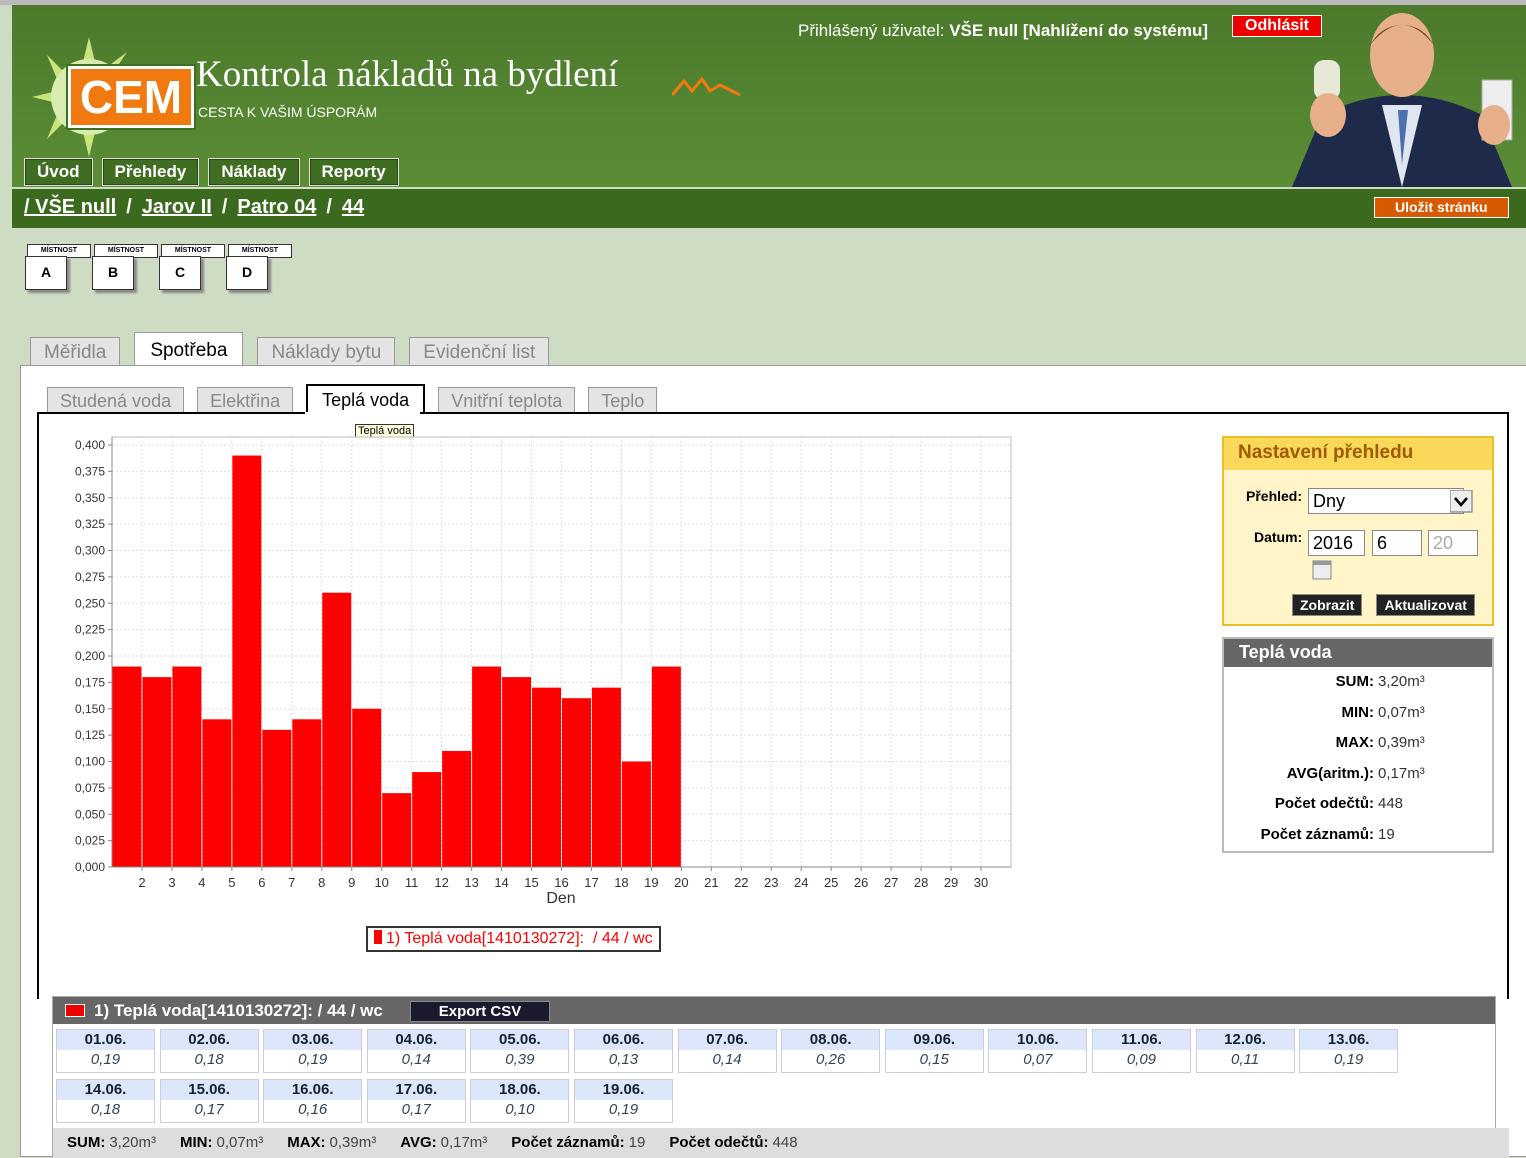 This screenshot has width=1526, height=1158. What do you see at coordinates (131, 97) in the screenshot?
I see `logo-text: CEM` at bounding box center [131, 97].